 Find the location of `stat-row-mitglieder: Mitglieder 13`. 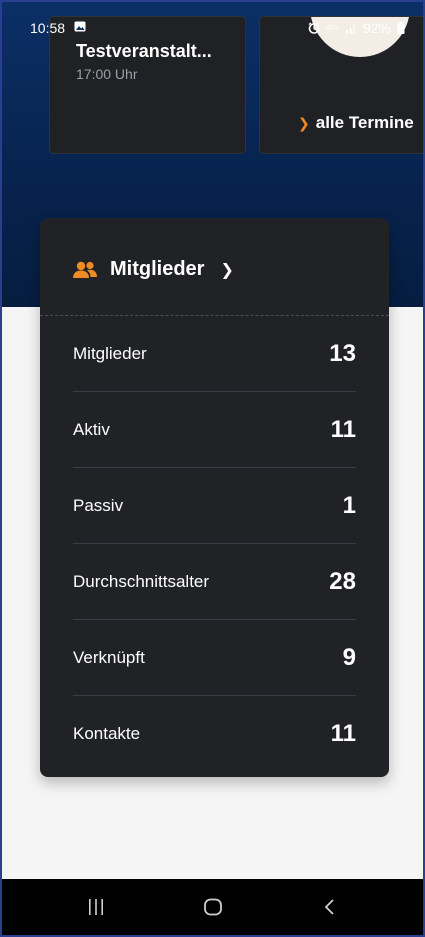

stat-row-mitglieder: Mitglieder 13 is located at coordinates (214, 354).